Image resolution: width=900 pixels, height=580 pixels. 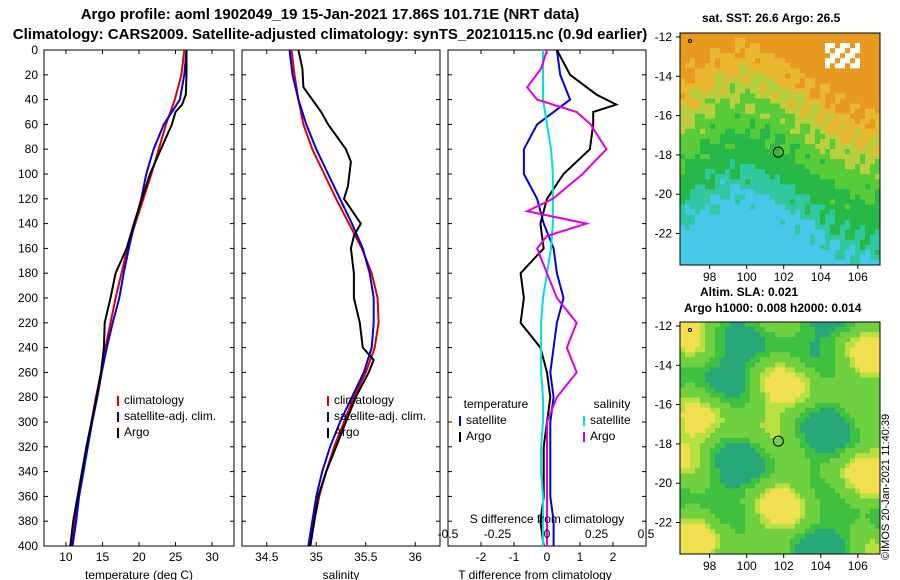 What do you see at coordinates (646, 534) in the screenshot?
I see `secondary-tick-label: 0.5` at bounding box center [646, 534].